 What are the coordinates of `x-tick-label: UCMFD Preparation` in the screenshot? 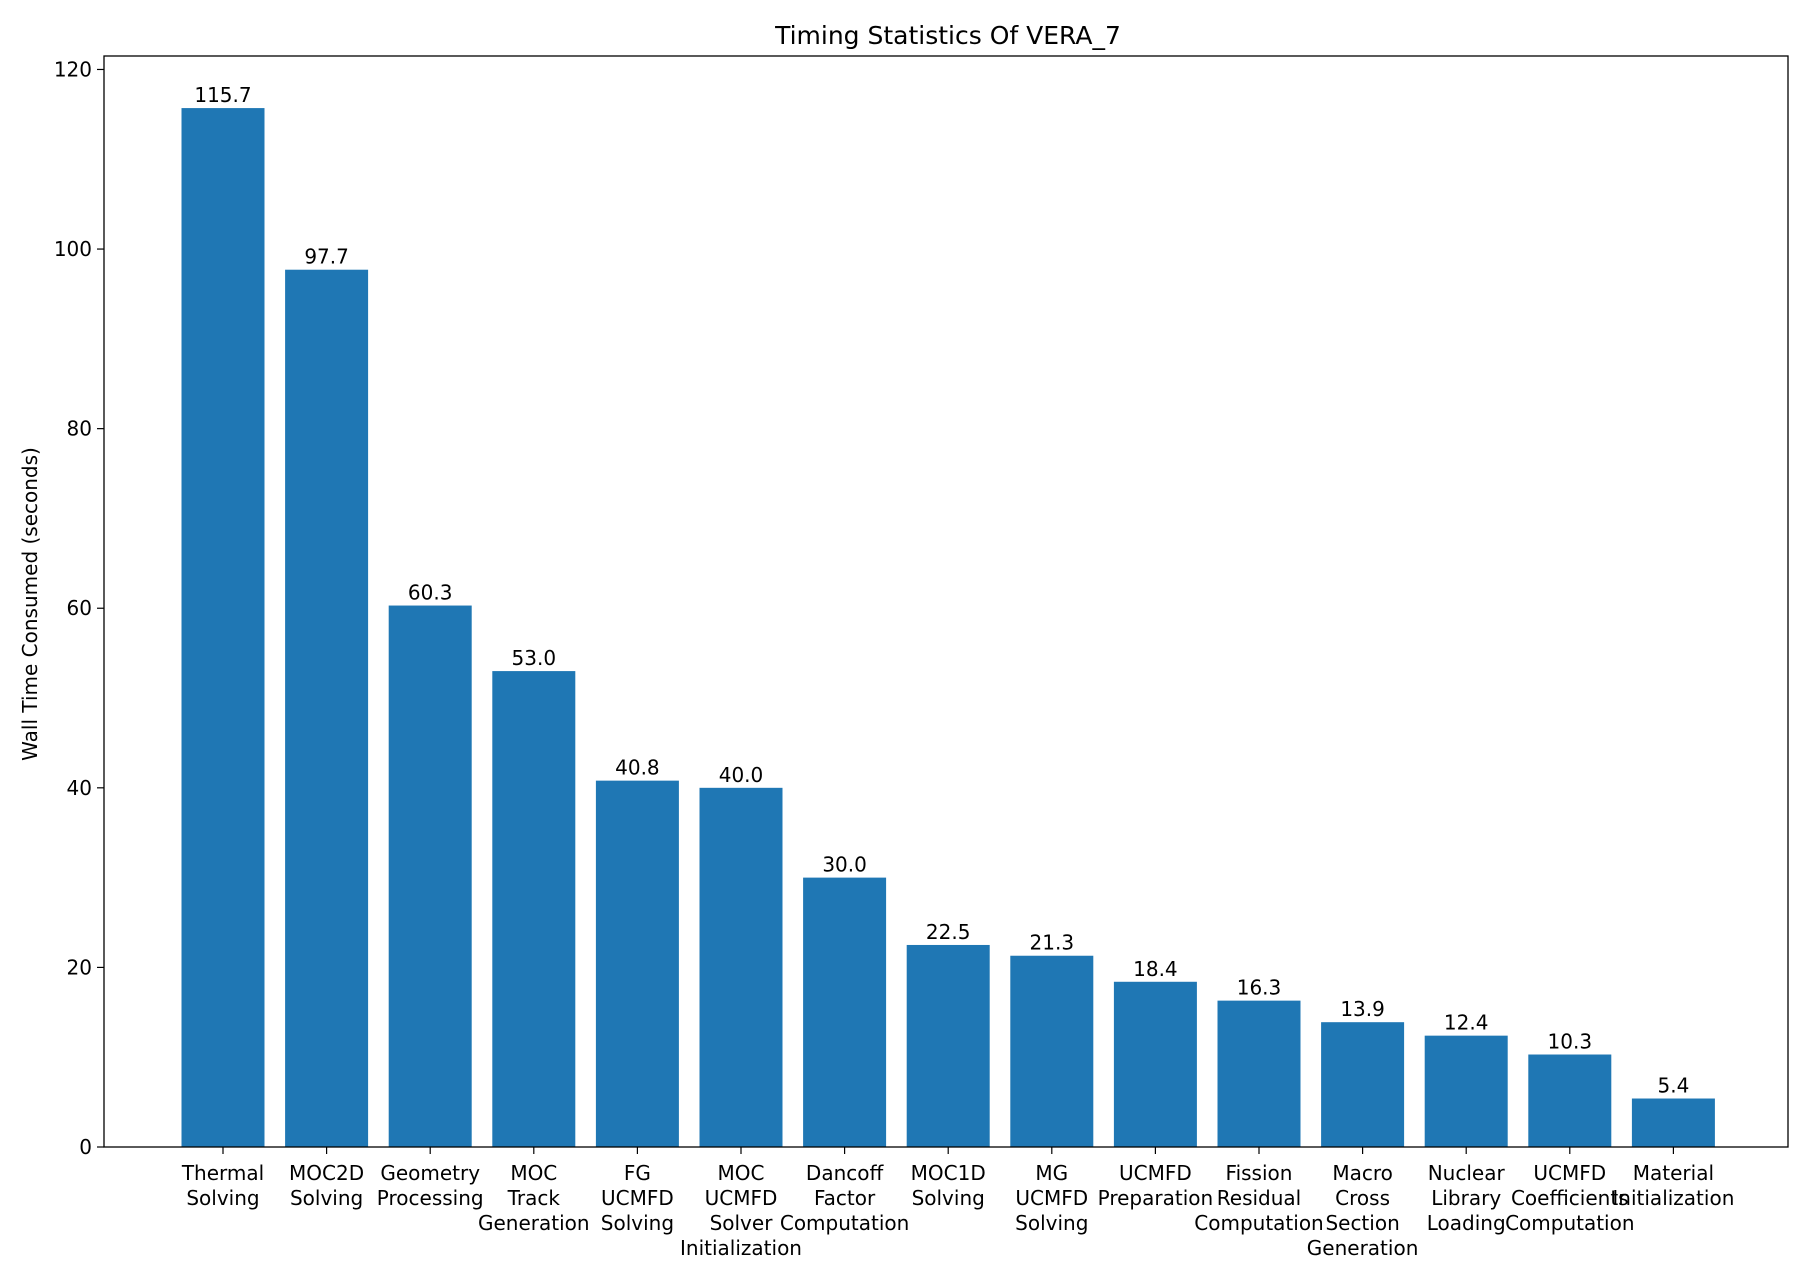 It's located at (1156, 1185).